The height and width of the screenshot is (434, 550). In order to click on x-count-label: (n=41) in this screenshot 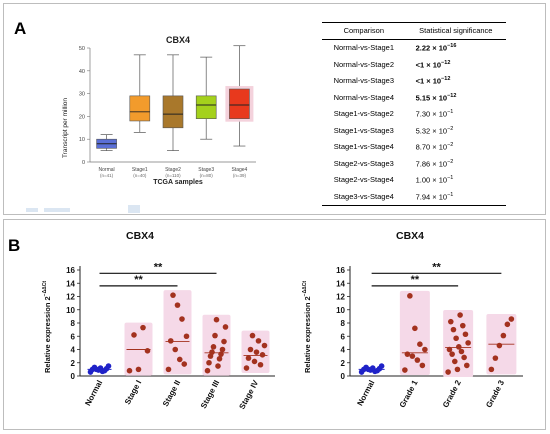, I will do `click(107, 175)`.